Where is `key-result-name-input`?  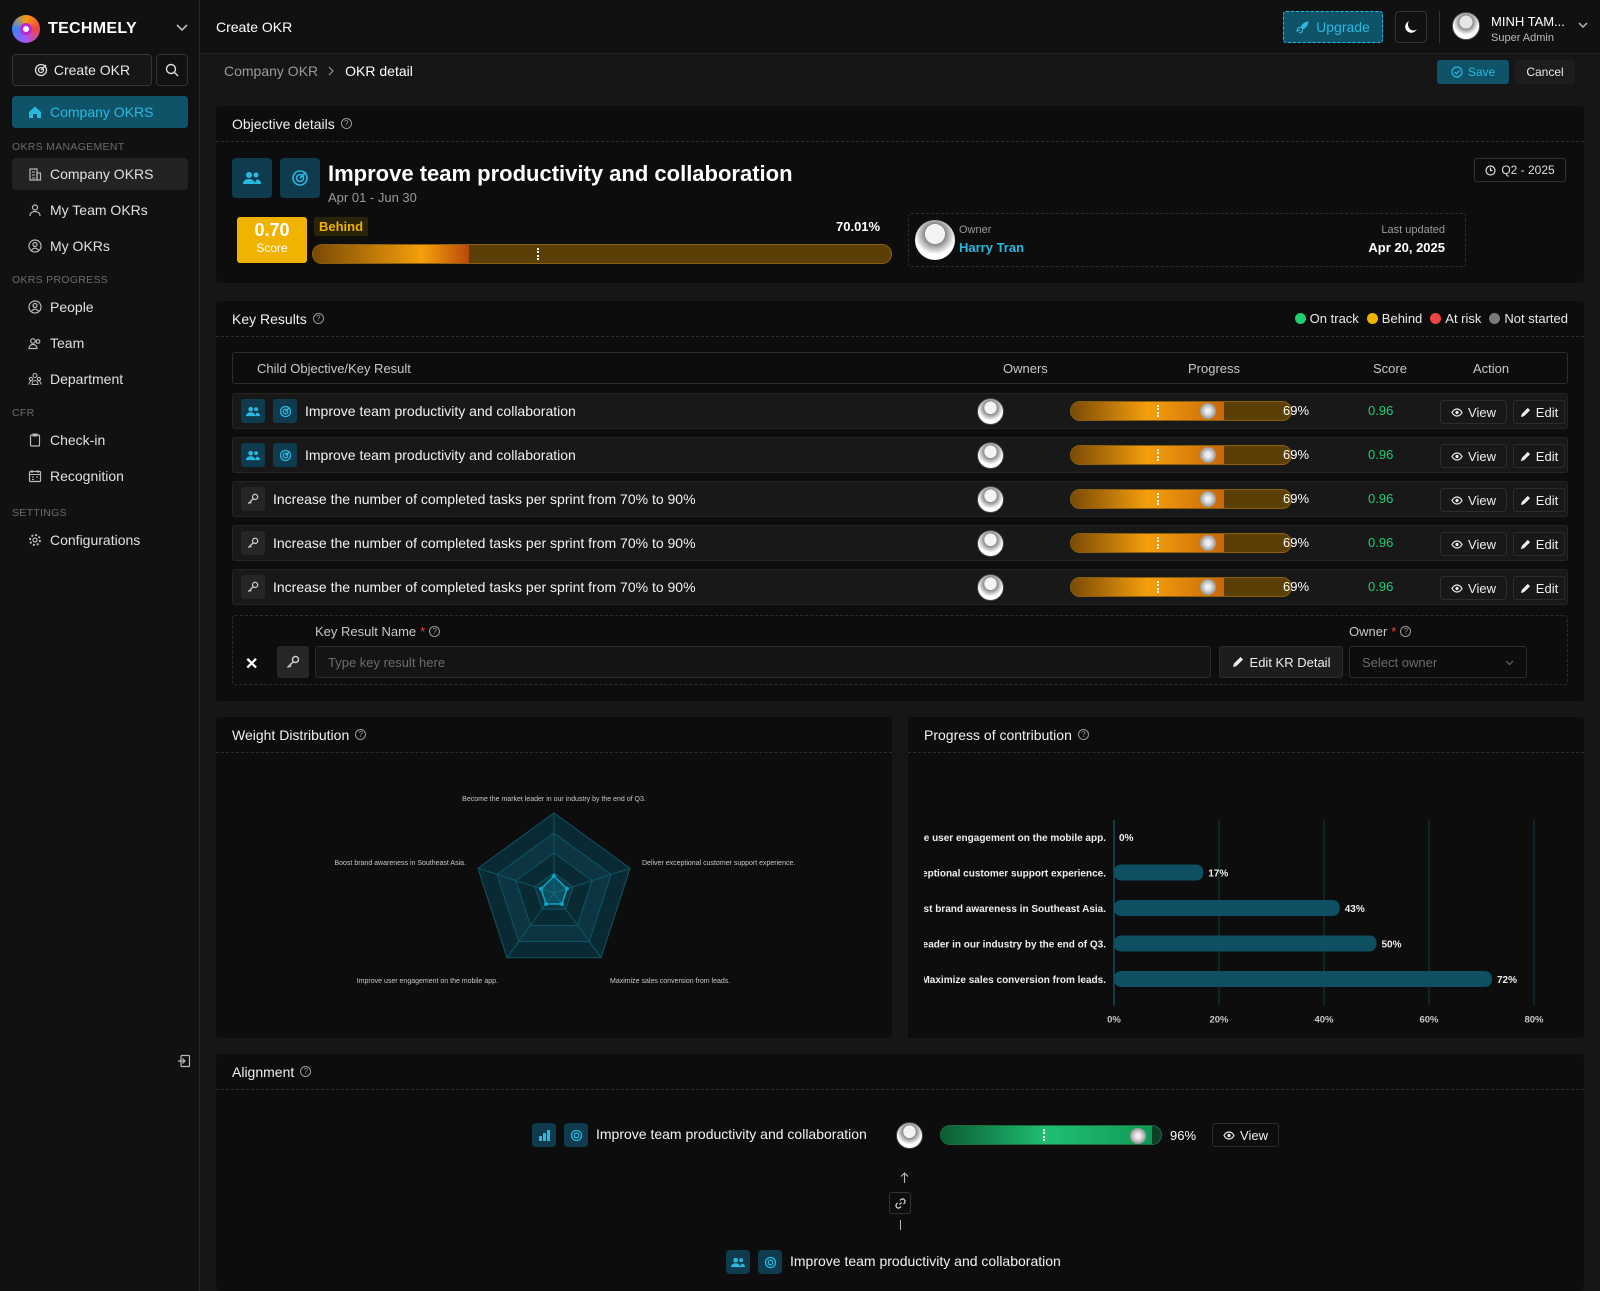
key-result-name-input is located at coordinates (763, 662).